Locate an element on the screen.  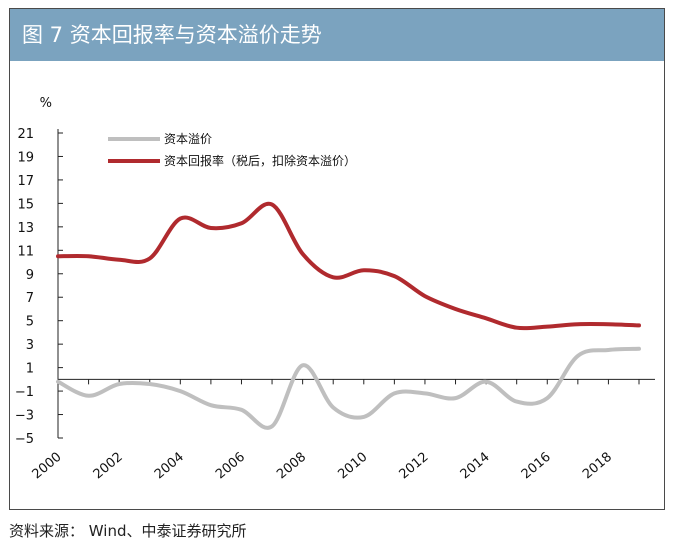
x-tick-label: 2002 is located at coordinates (108, 466).